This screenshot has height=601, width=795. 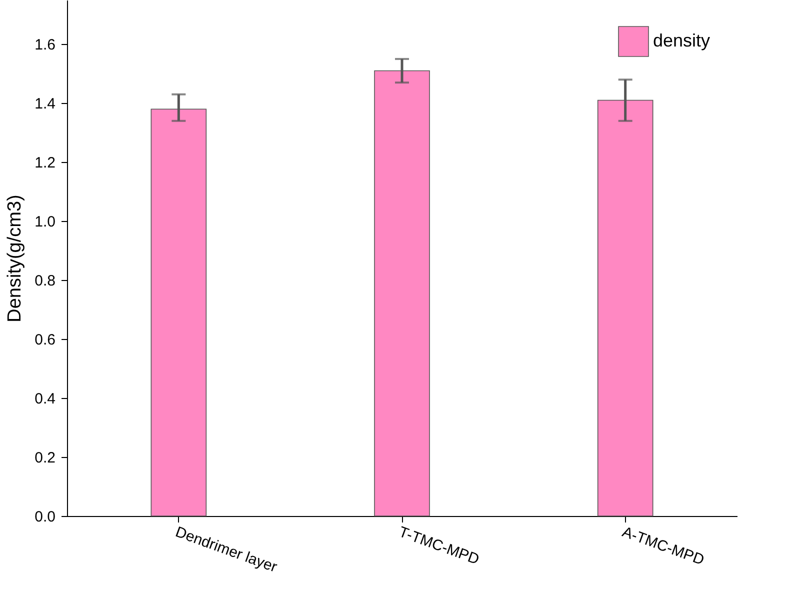 I want to click on y-tick-label: 0.6, so click(x=45, y=340).